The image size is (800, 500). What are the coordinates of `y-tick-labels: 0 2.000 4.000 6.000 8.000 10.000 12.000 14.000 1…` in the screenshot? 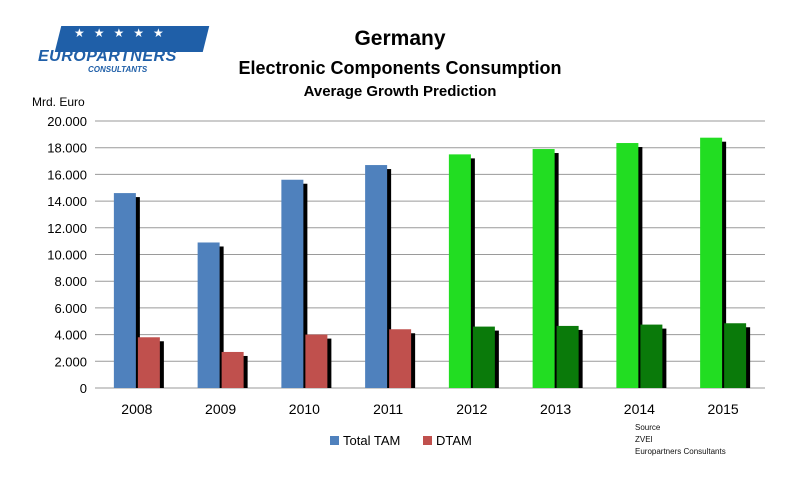 It's located at (67, 255).